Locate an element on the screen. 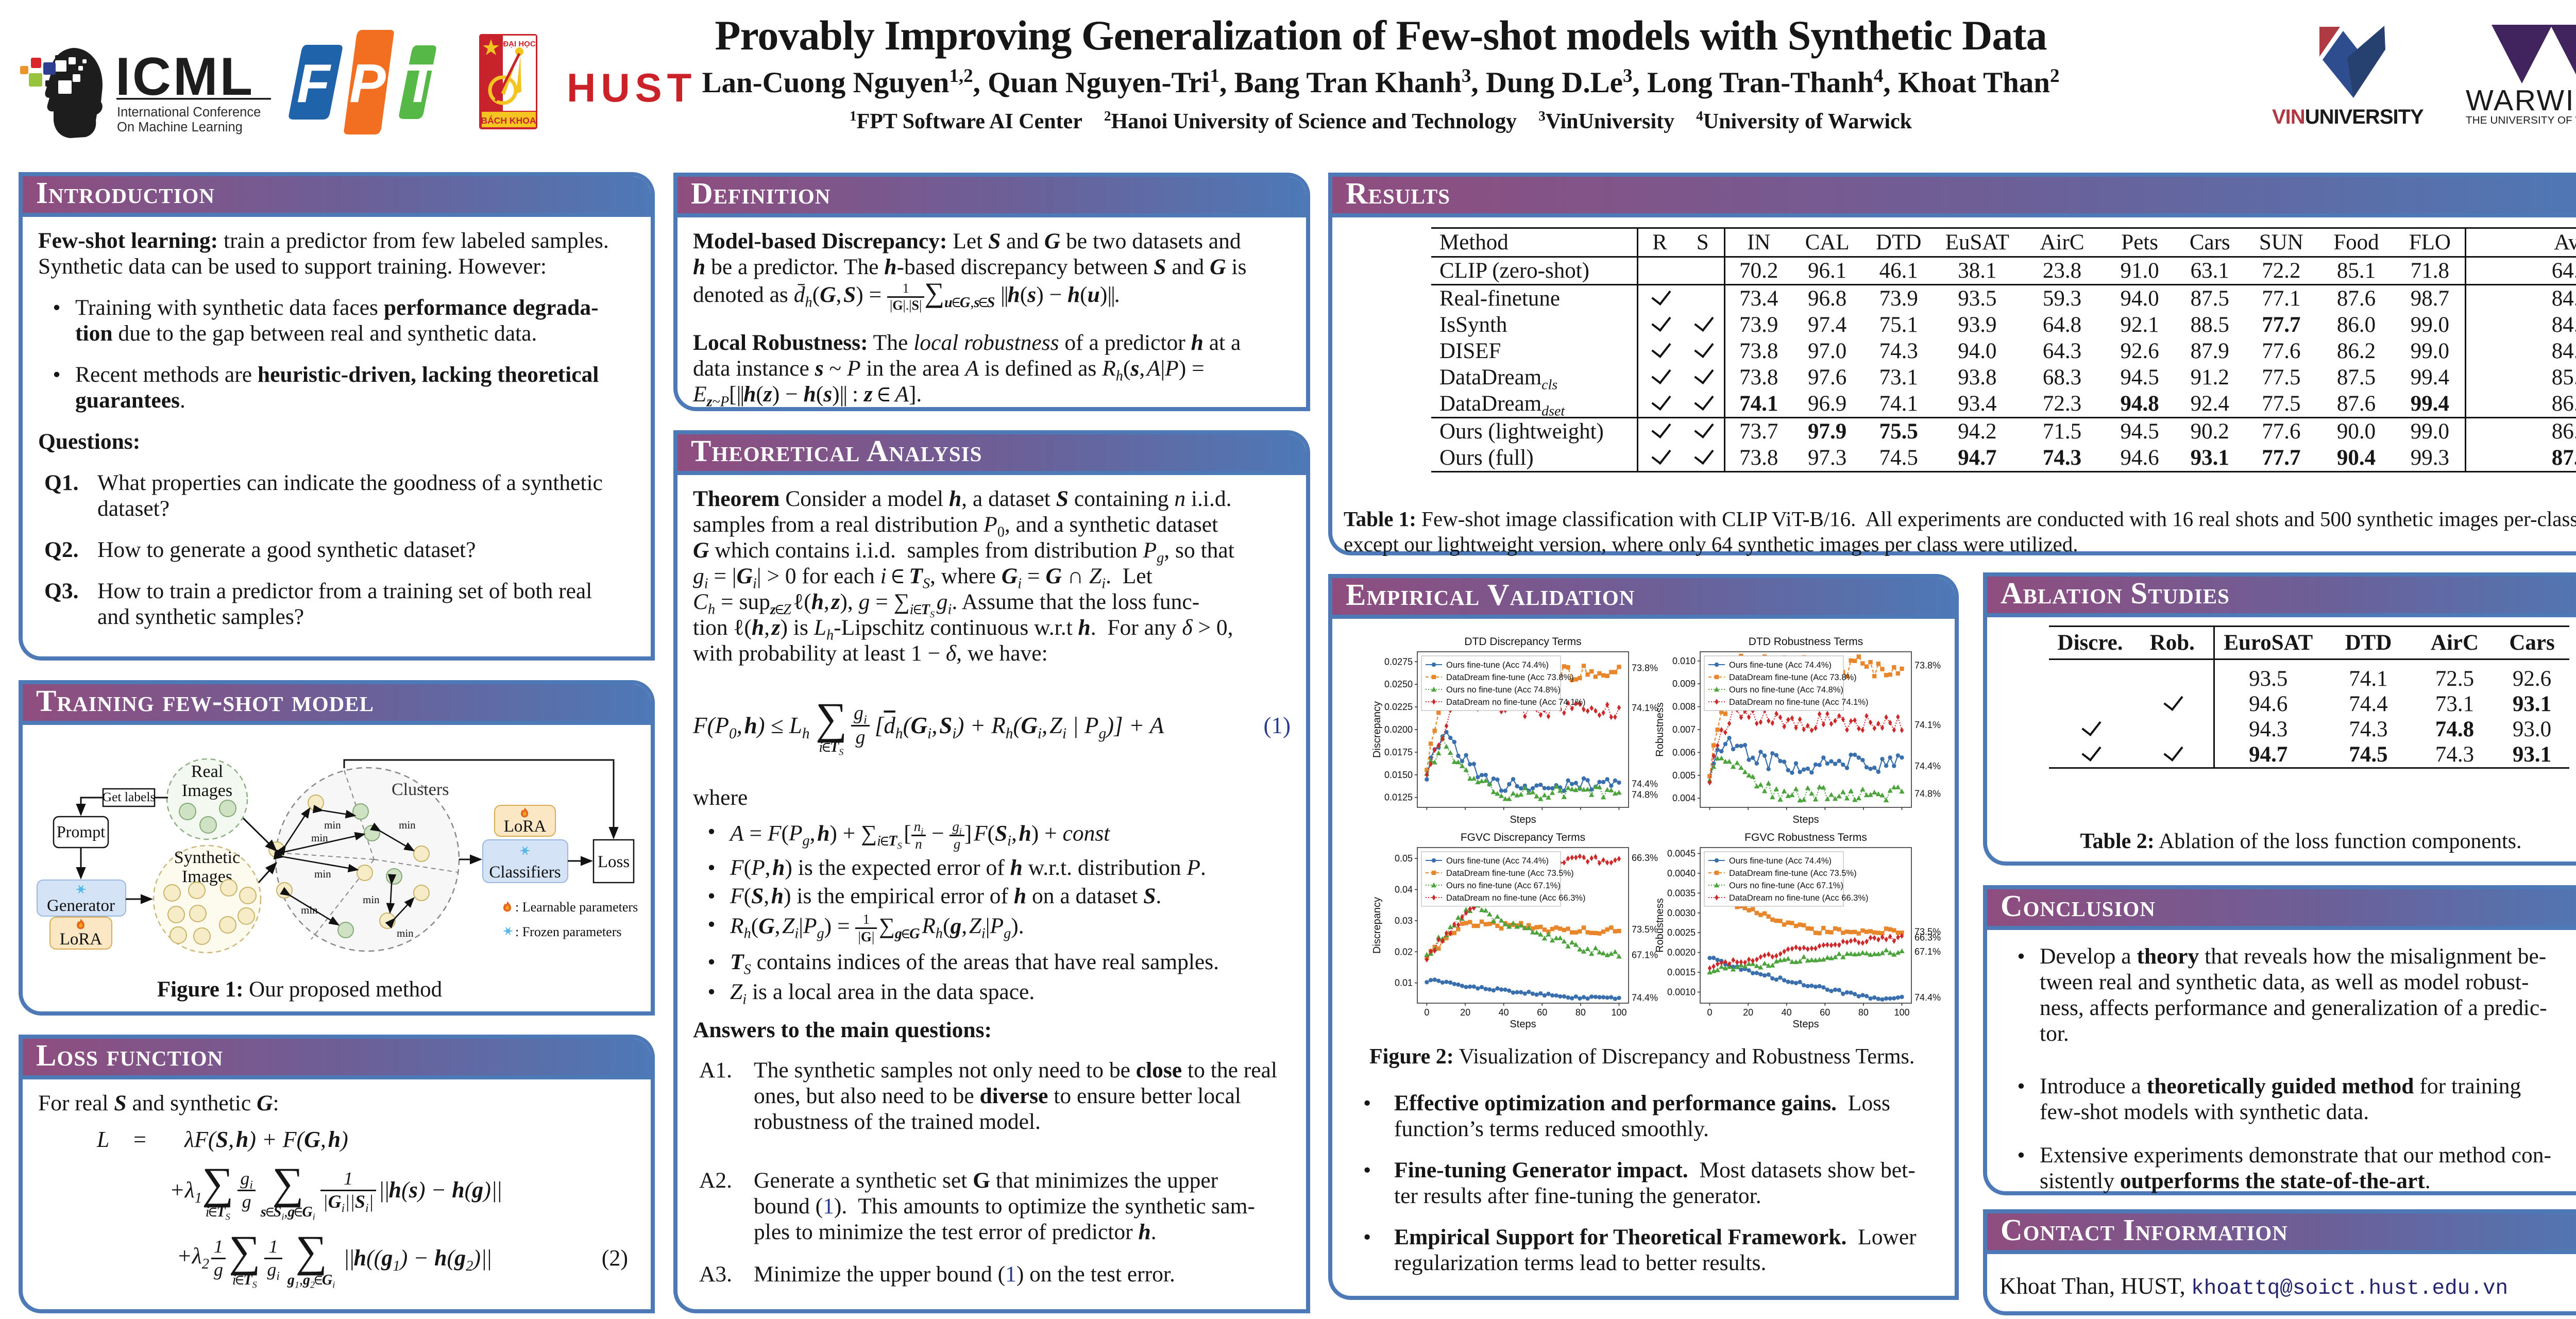  svg-text:: Learnable parameters: : Learnable parameters is located at coordinates (576, 908).